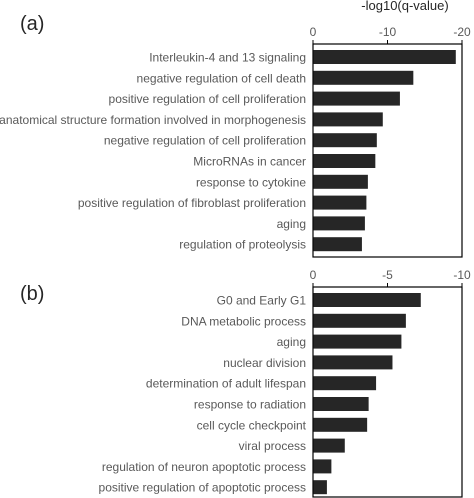  I want to click on axis-title: -log10(q-value), so click(404, 6).